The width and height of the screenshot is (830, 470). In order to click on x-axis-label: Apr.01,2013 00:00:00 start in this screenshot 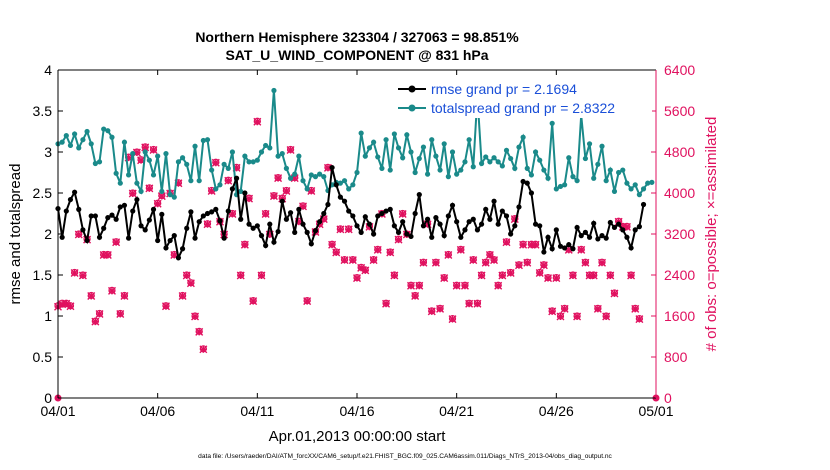, I will do `click(358, 436)`.